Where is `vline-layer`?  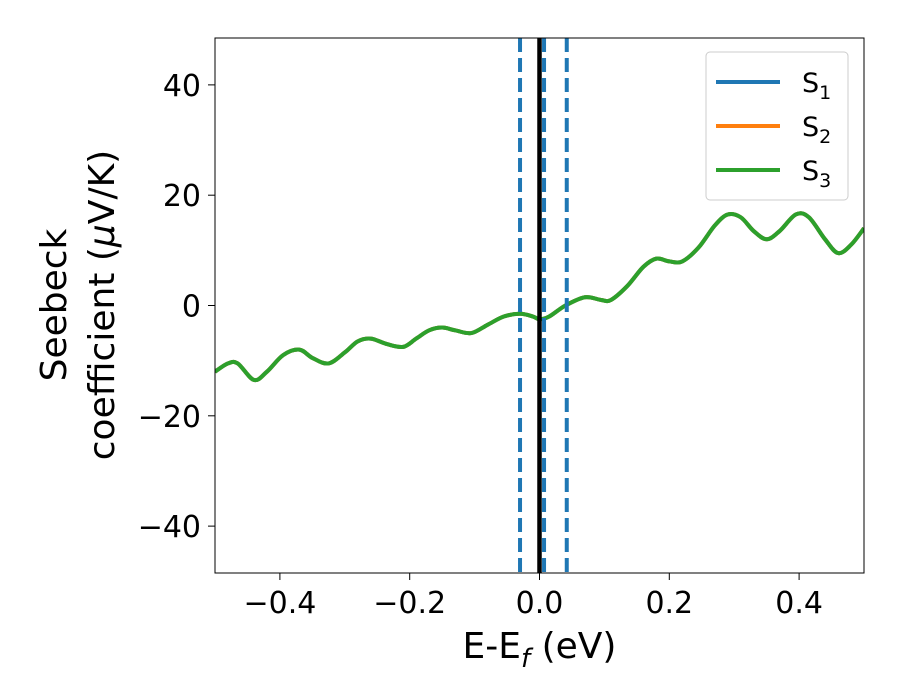
vline-layer is located at coordinates (543, 305).